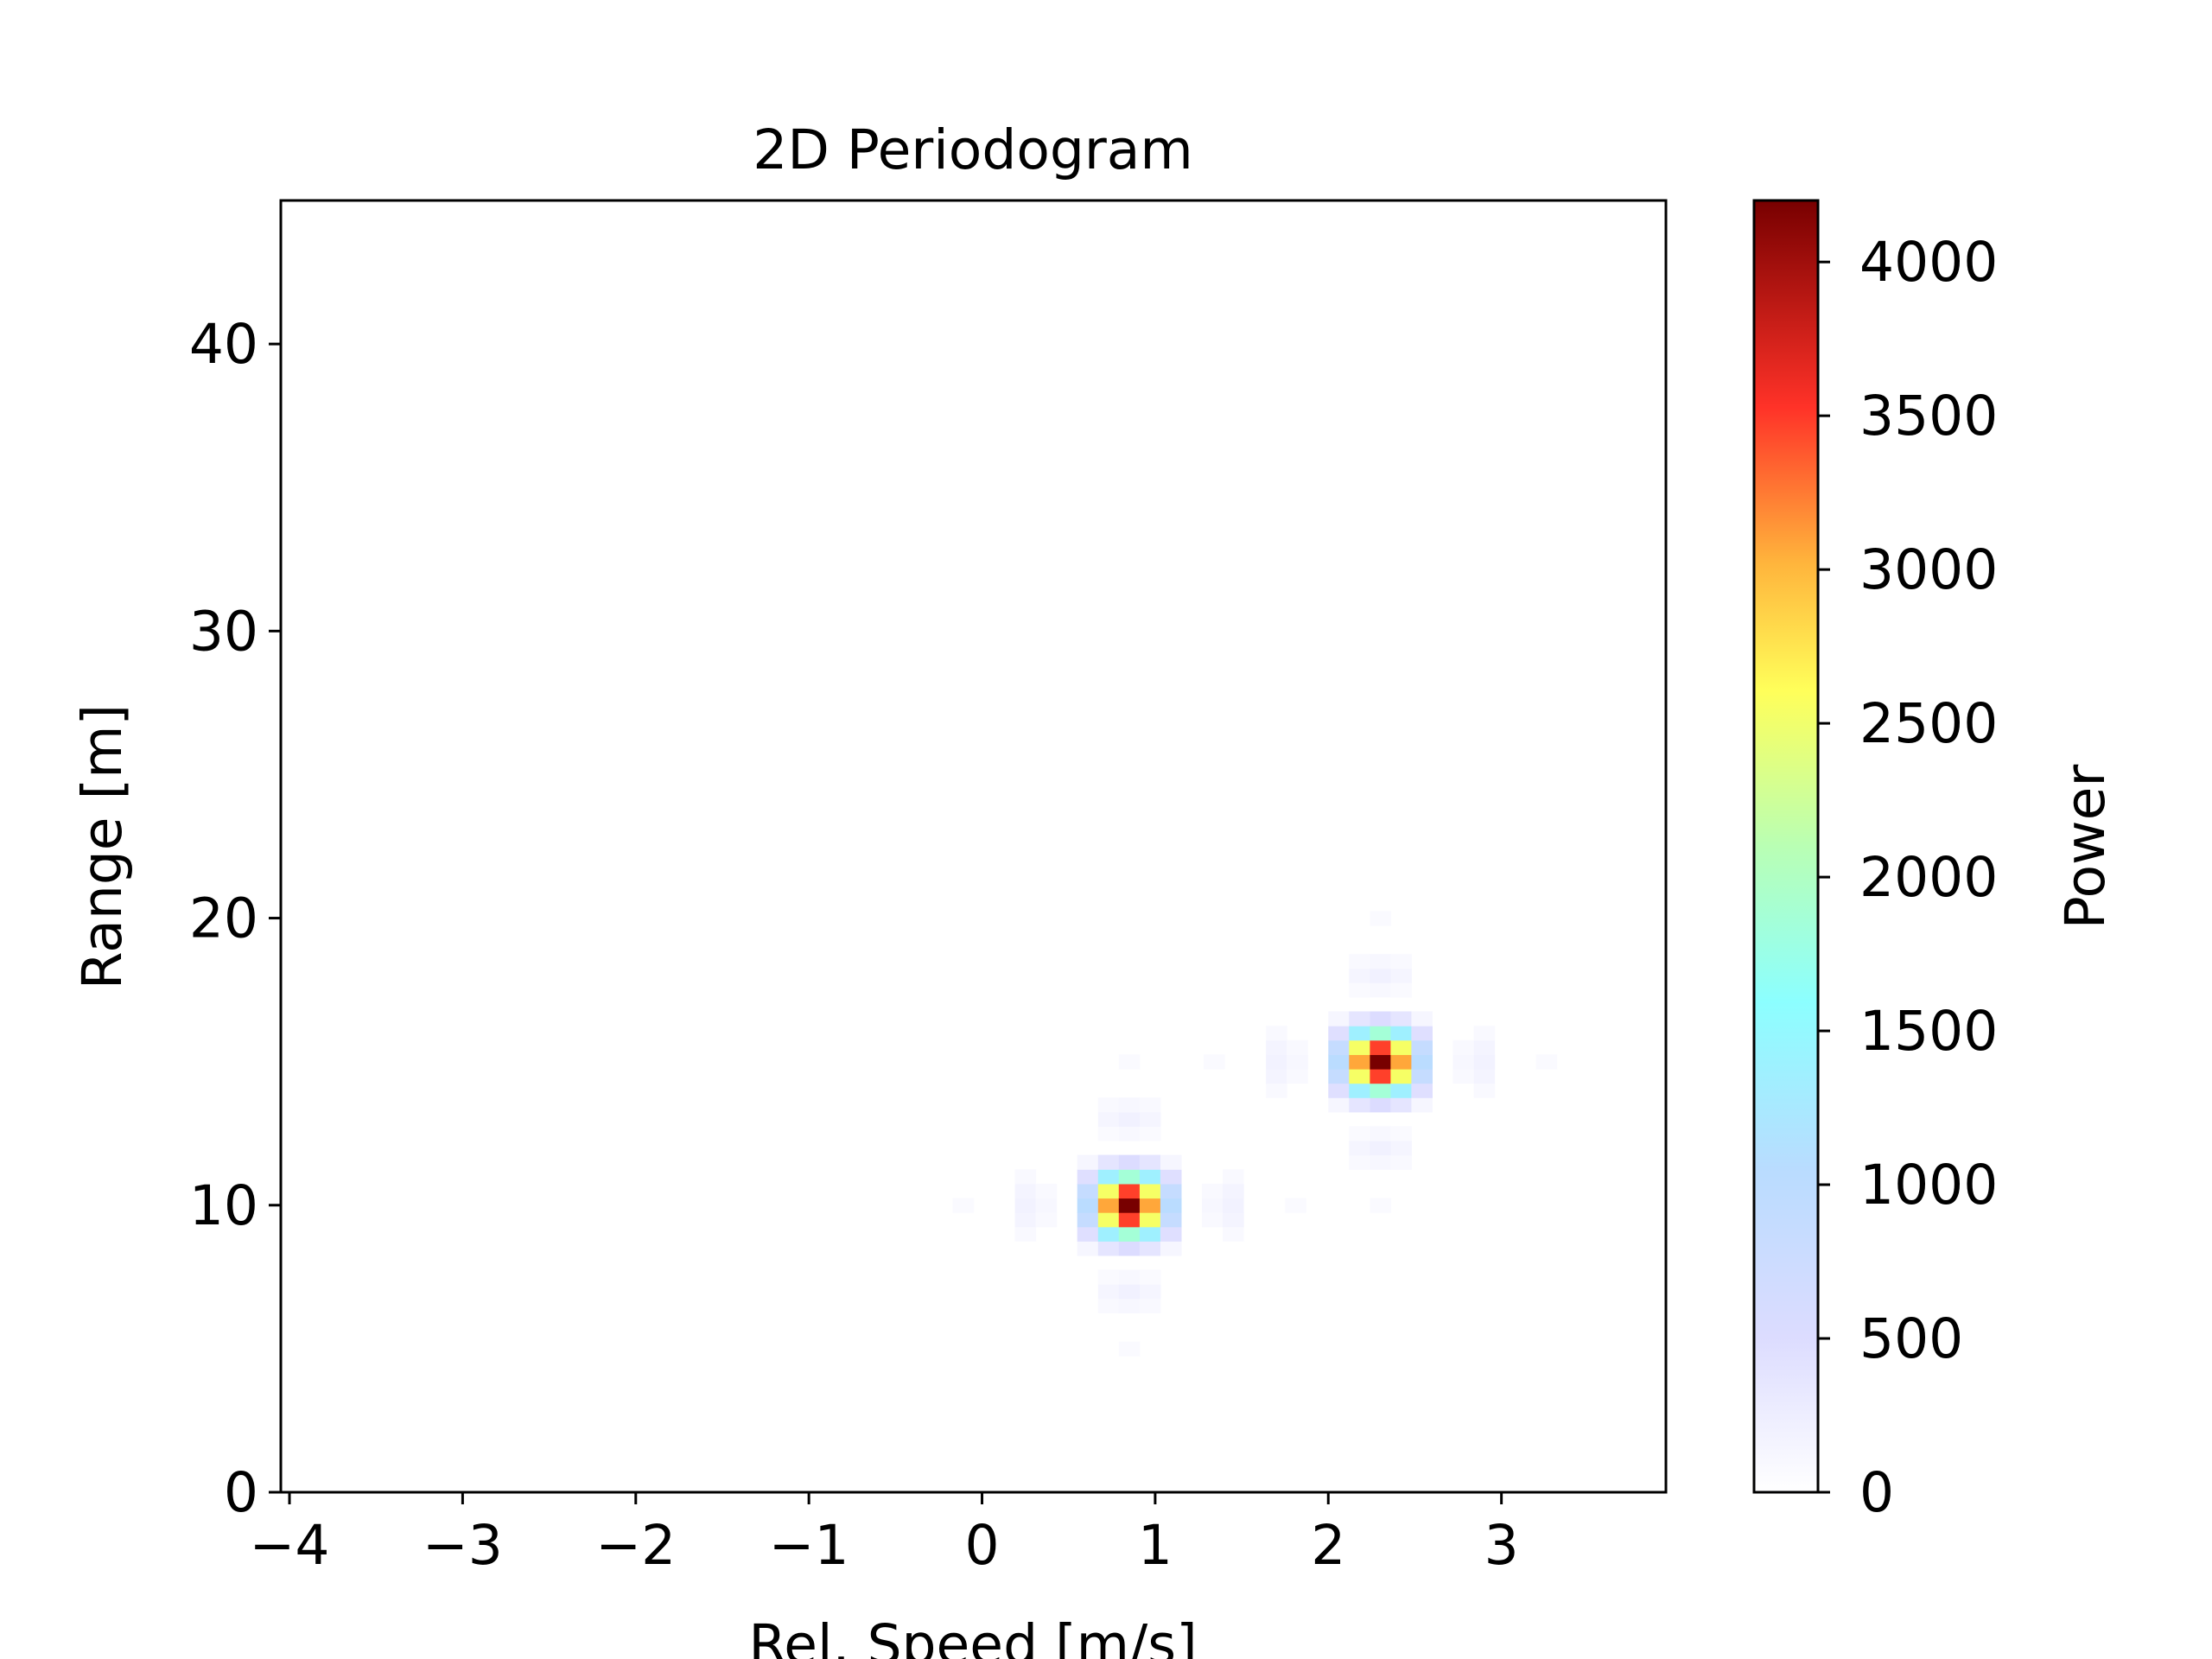 The image size is (2212, 1659). Describe the element at coordinates (241, 1492) in the screenshot. I see `y-tick-label: 0` at that location.